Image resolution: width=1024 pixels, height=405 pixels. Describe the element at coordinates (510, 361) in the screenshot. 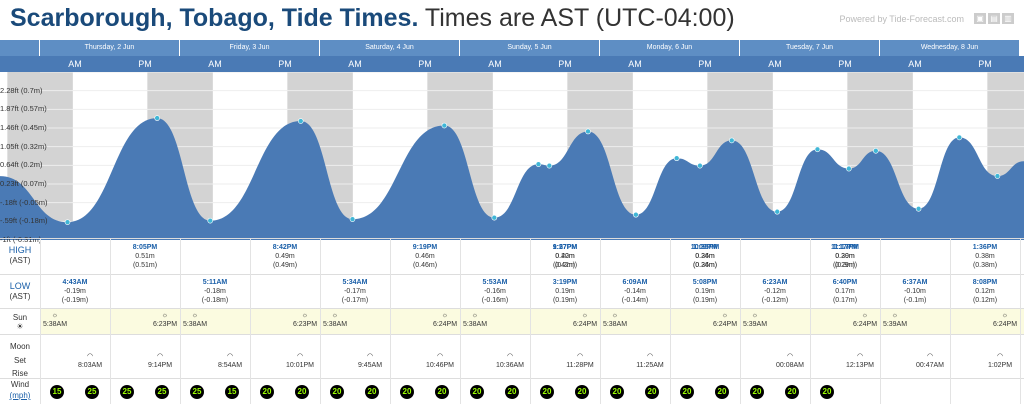

I see `moon-cell: ◠ 10:36AM` at that location.